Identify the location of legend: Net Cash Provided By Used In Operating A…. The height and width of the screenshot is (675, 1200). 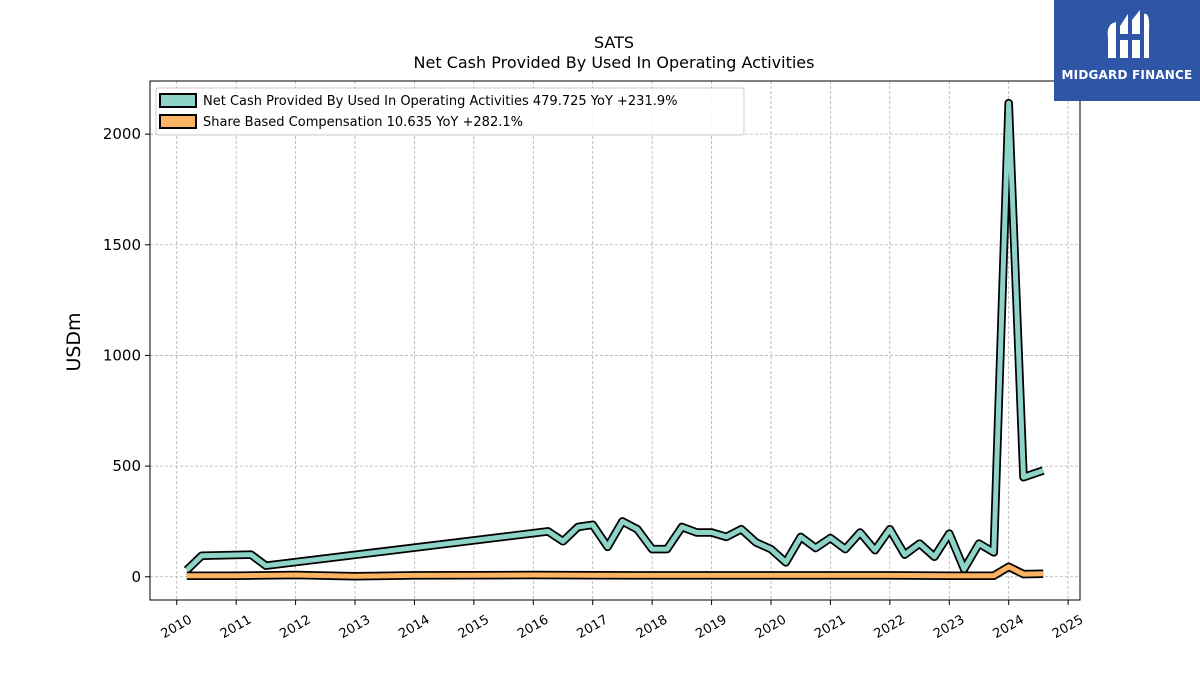
(450, 111).